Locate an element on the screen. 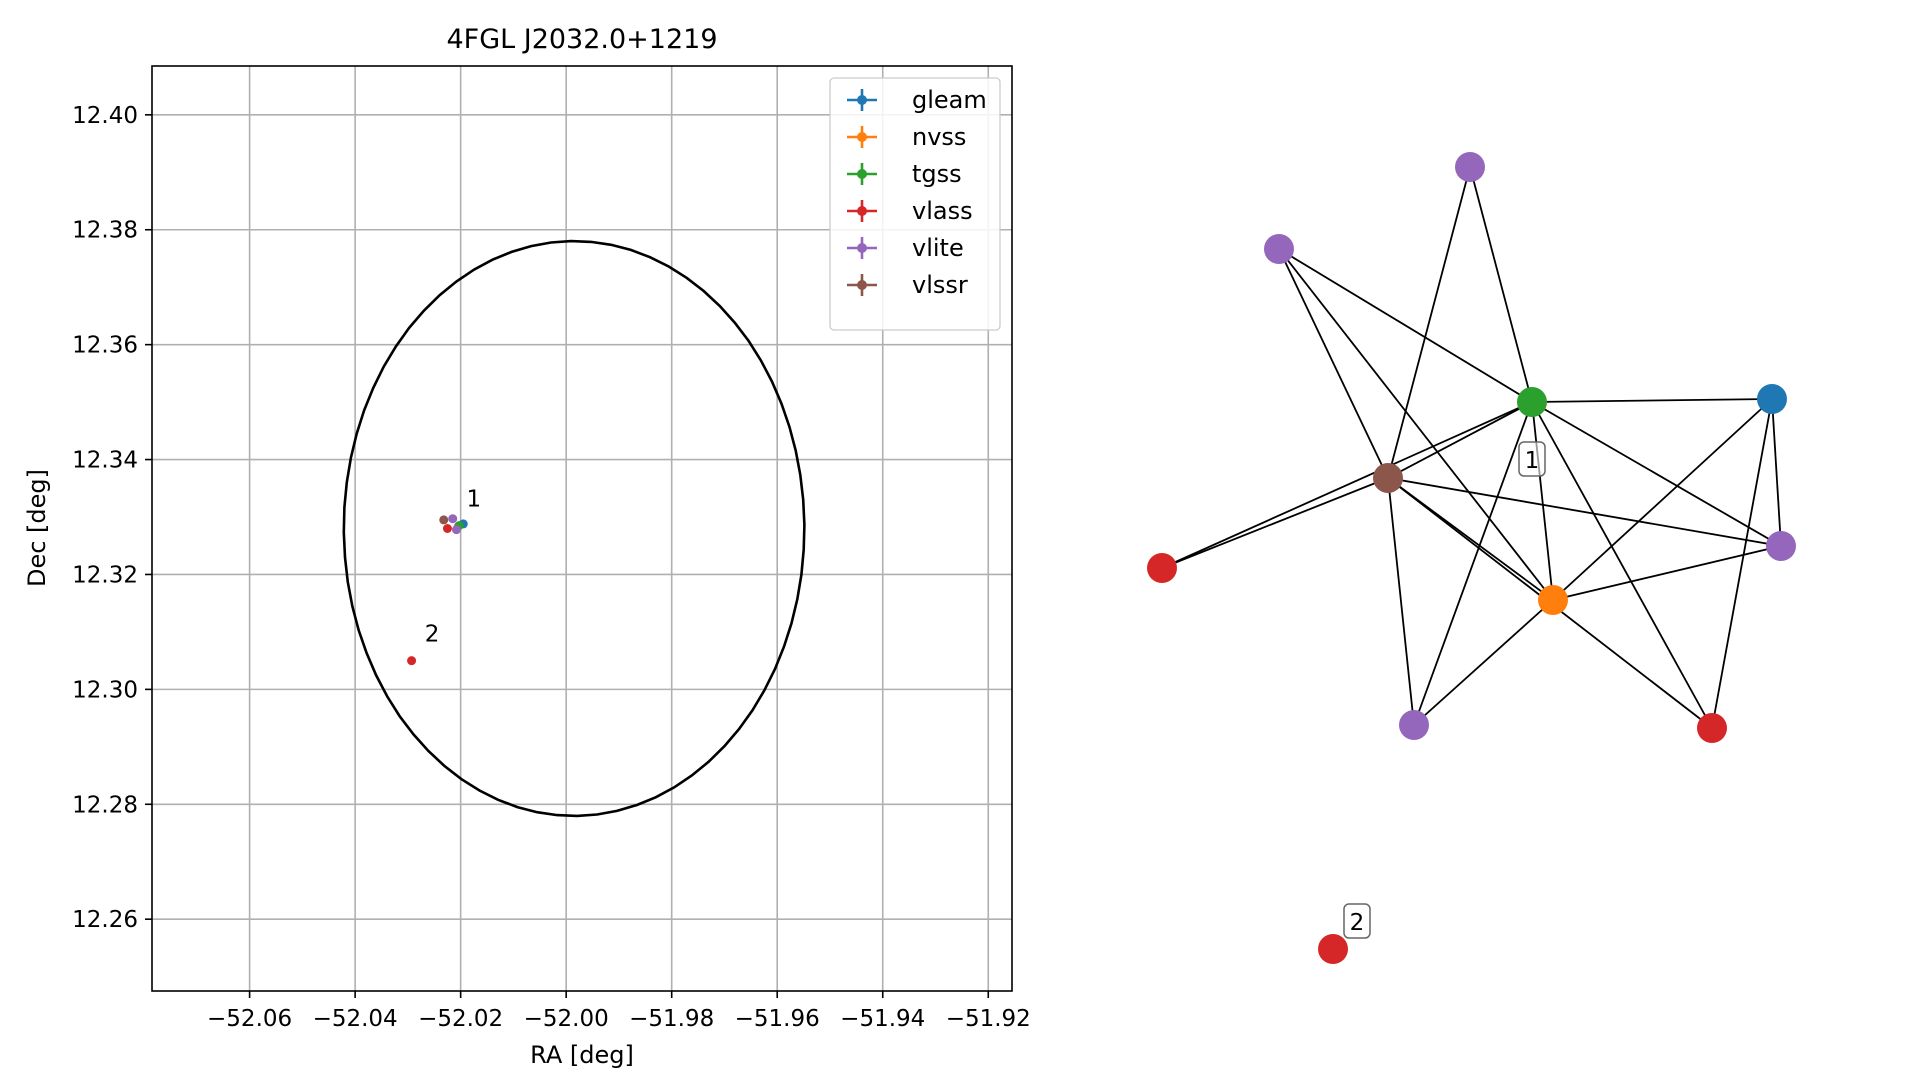 This screenshot has width=1919, height=1080. node-green is located at coordinates (1532, 402).